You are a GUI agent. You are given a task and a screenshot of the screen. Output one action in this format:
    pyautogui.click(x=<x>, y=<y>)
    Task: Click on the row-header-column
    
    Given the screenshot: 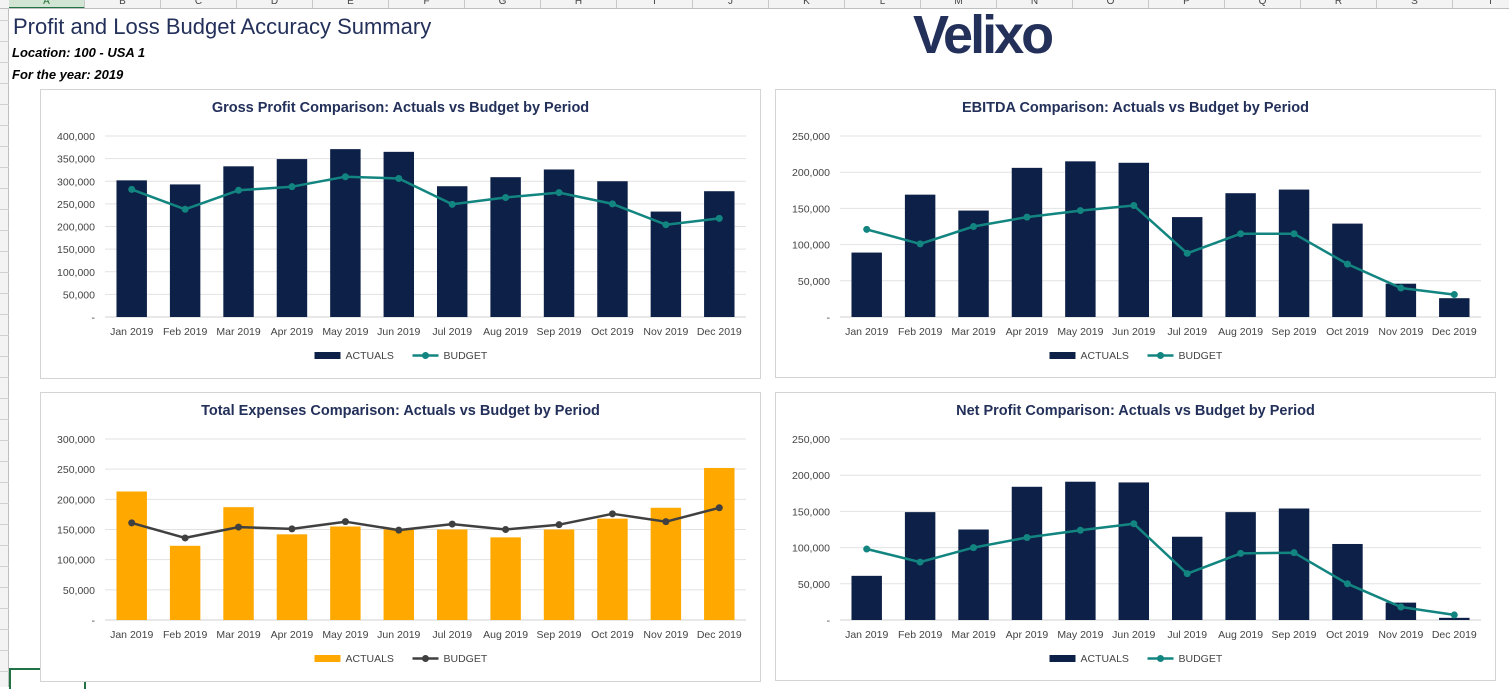 What is the action you would take?
    pyautogui.click(x=4, y=348)
    